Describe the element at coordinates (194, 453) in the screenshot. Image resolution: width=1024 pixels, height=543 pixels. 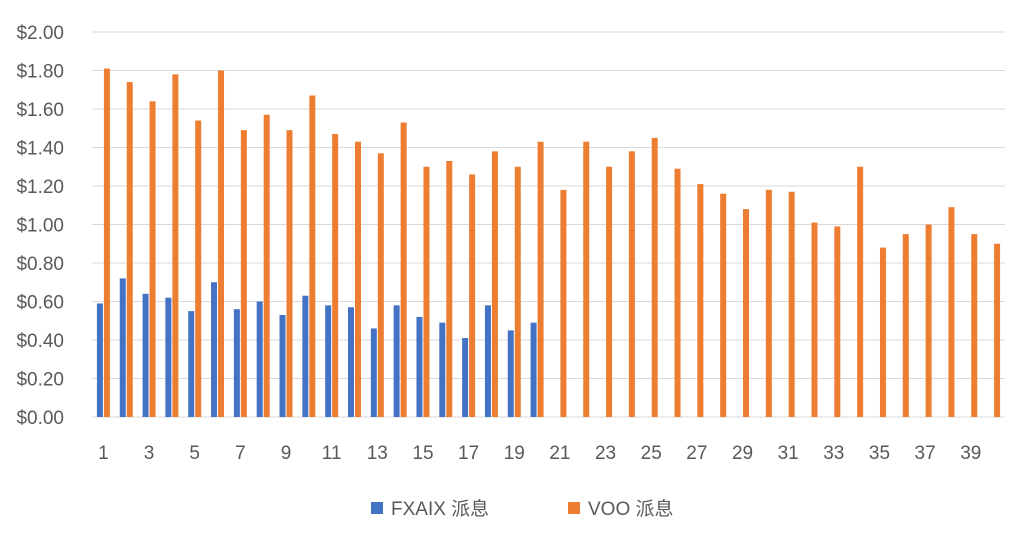
I see `x-tick-label: 5` at that location.